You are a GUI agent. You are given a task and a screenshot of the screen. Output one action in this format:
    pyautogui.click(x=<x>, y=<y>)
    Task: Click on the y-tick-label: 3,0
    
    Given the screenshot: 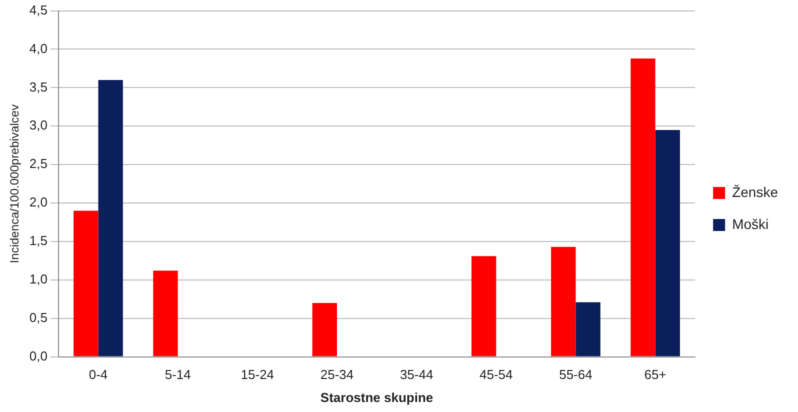 What is the action you would take?
    pyautogui.click(x=38, y=125)
    